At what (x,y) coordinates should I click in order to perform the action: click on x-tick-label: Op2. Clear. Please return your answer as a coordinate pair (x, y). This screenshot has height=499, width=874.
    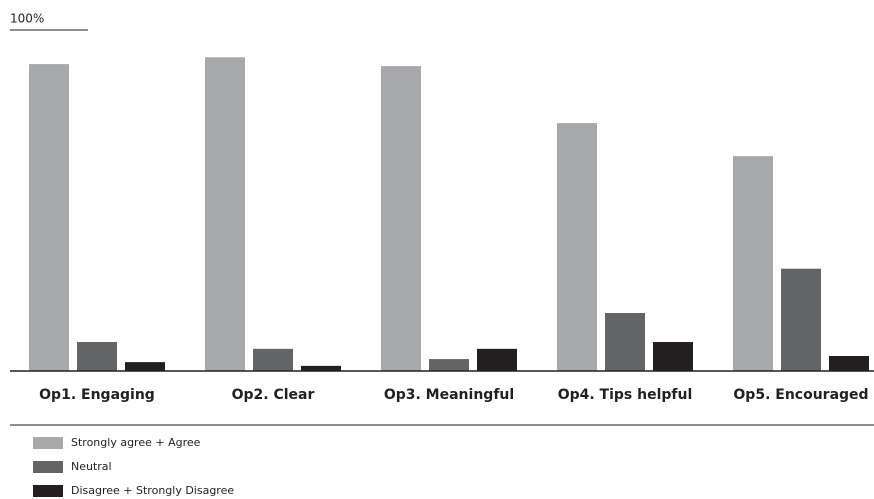
    Looking at the image, I should click on (273, 395).